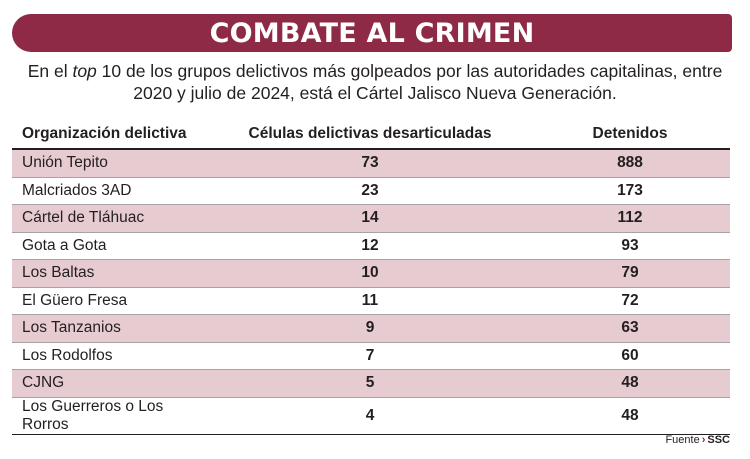 The image size is (750, 459). Describe the element at coordinates (111, 246) in the screenshot. I see `cell-organizacion: Gota a Gota` at that location.